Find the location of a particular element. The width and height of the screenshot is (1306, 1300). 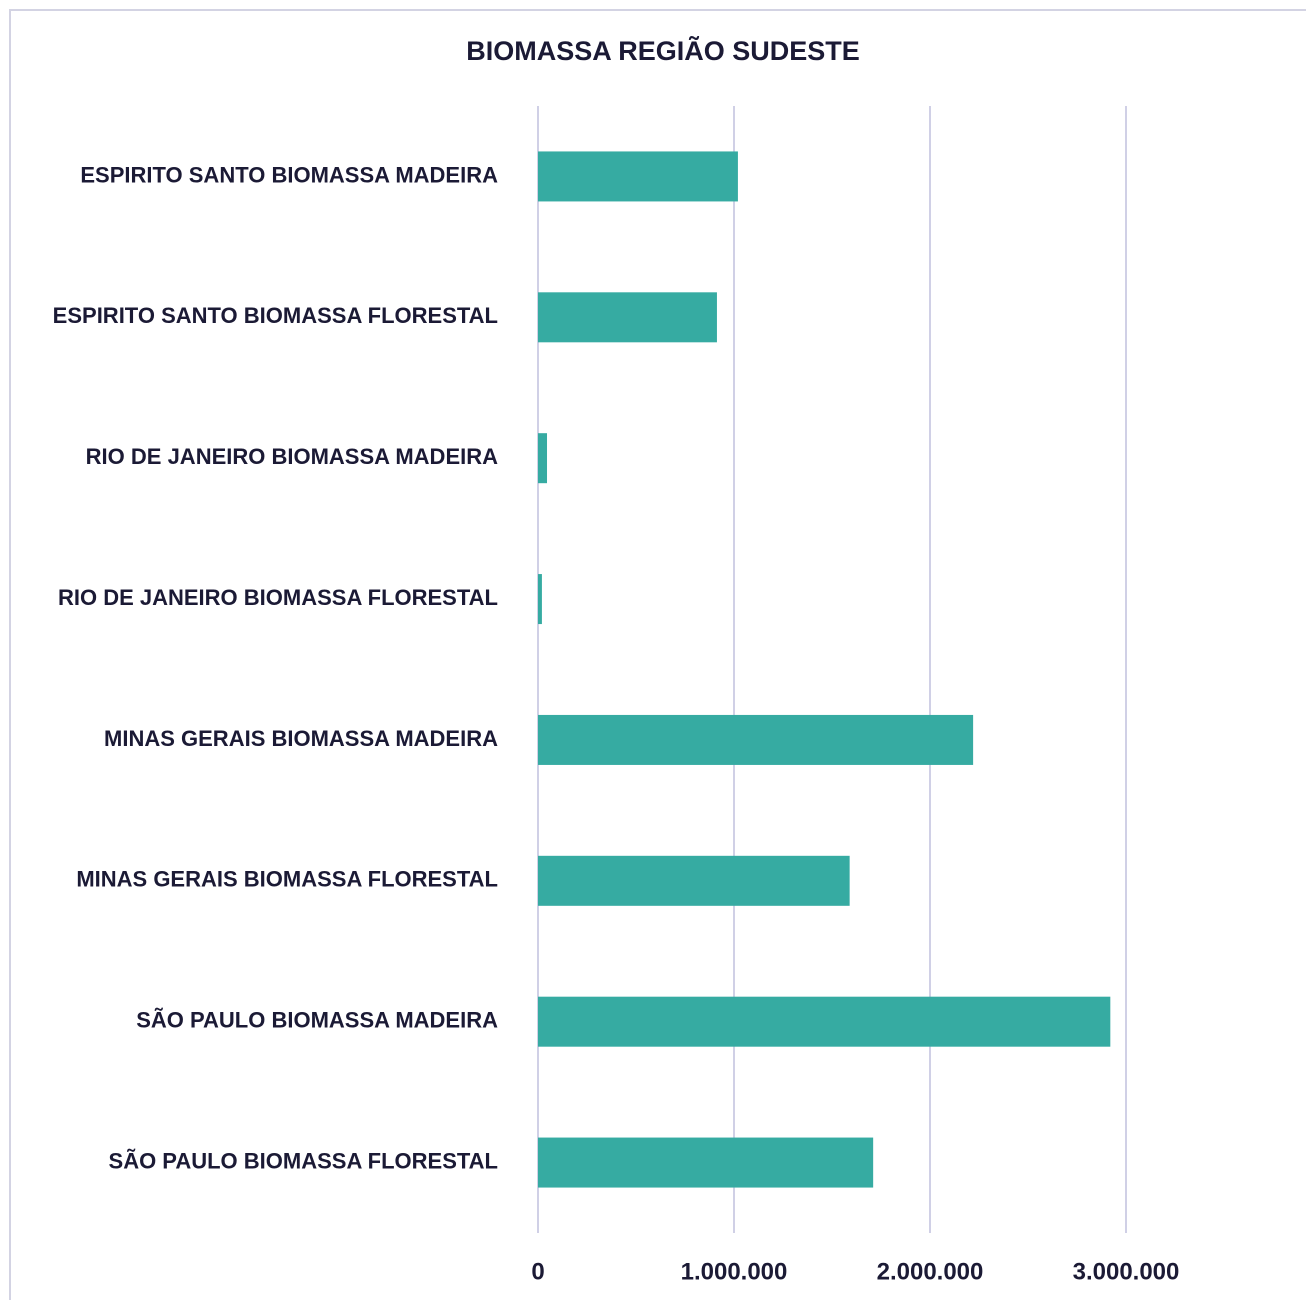

chart-title: BIOMASSA REGIÃO SUDESTE is located at coordinates (663, 50).